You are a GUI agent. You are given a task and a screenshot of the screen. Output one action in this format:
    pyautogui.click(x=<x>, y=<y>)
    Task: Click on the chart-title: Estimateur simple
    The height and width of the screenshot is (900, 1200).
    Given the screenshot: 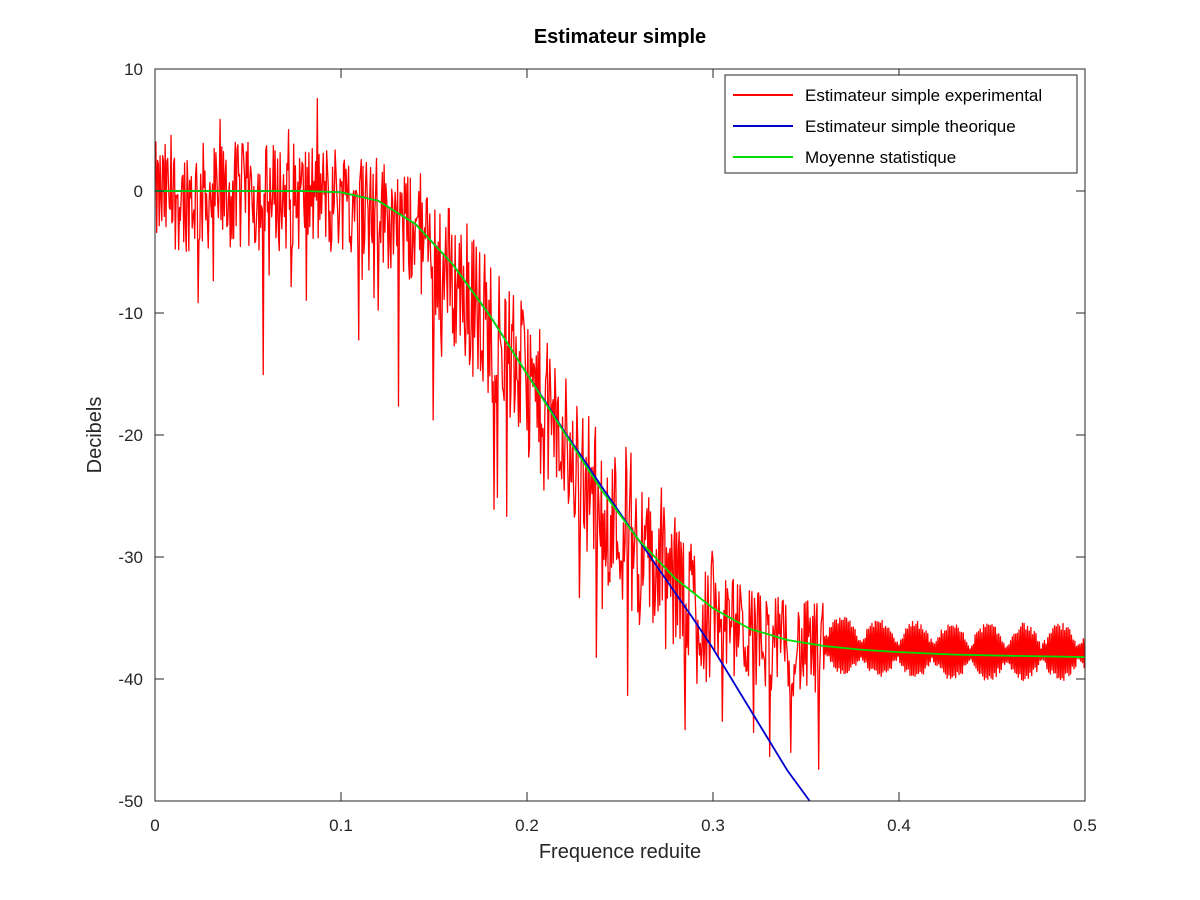 What is the action you would take?
    pyautogui.click(x=620, y=37)
    